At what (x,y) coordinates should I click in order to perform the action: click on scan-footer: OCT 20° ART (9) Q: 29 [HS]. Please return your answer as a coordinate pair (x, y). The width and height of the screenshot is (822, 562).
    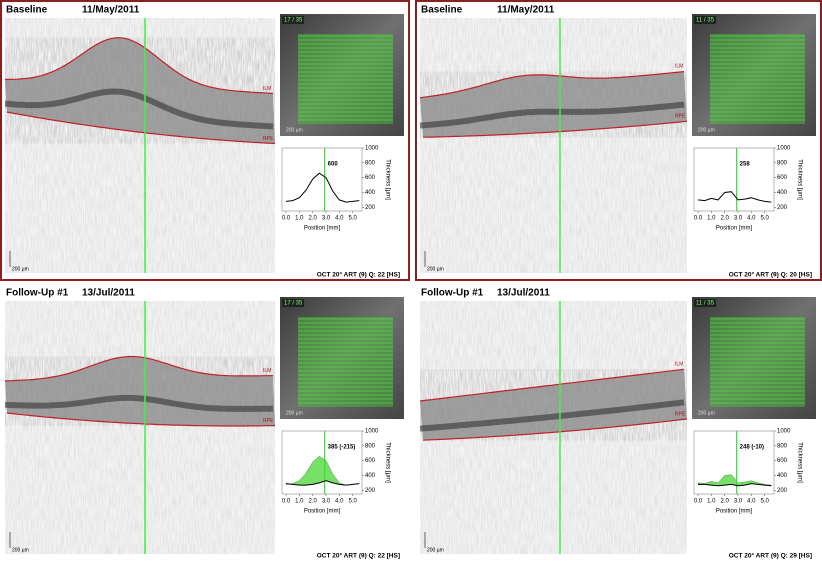
    Looking at the image, I should click on (770, 556).